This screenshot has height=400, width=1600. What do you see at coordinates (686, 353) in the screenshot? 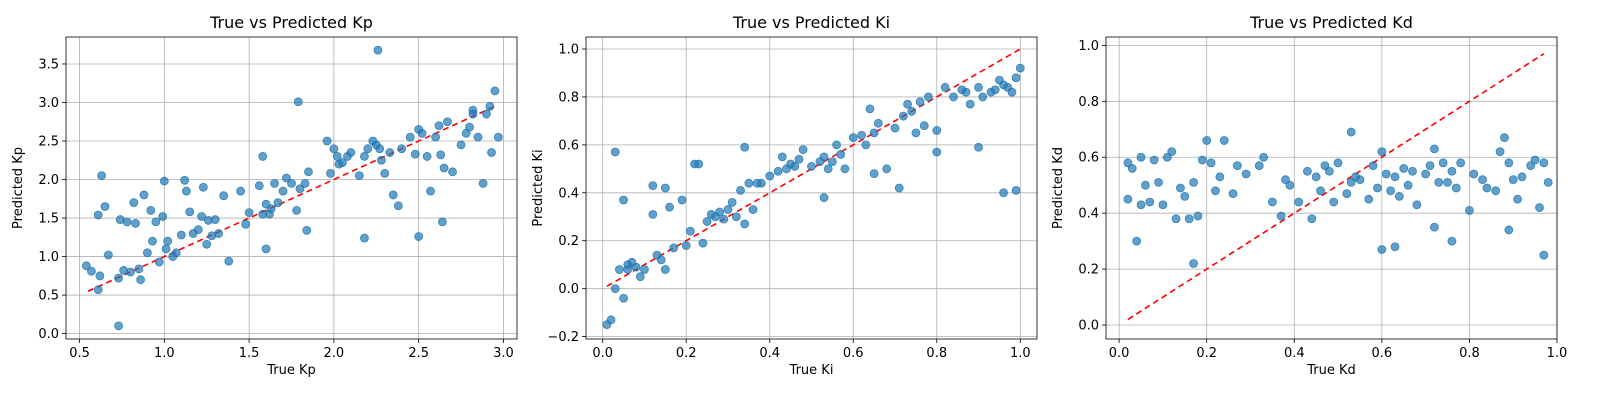
I see `x-tick-label: 0.2` at bounding box center [686, 353].